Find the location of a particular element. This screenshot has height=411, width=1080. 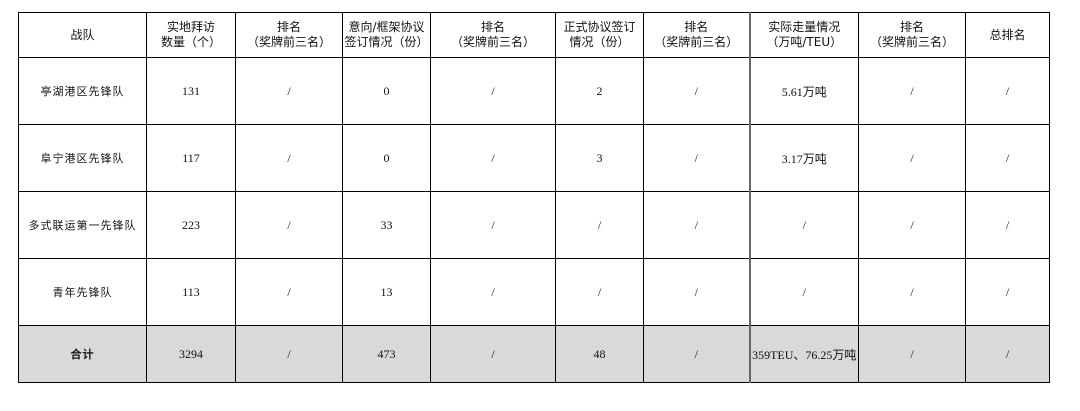

team-name-cell: 亭湖港区先锋队 is located at coordinates (82, 91).